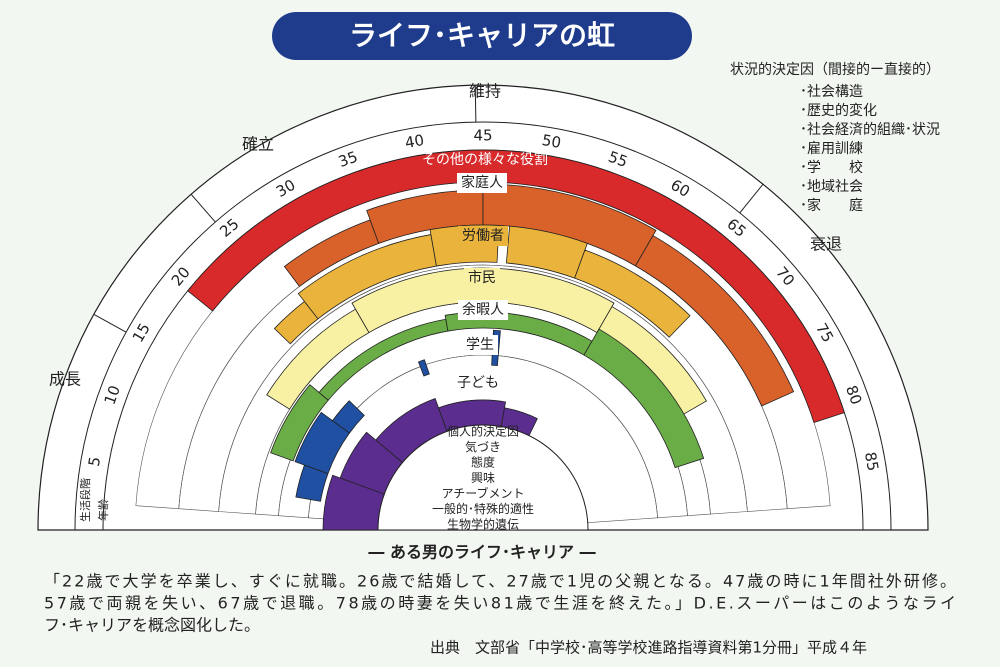 The width and height of the screenshot is (1000, 667). I want to click on personal-determinant: 興味, so click(483, 478).